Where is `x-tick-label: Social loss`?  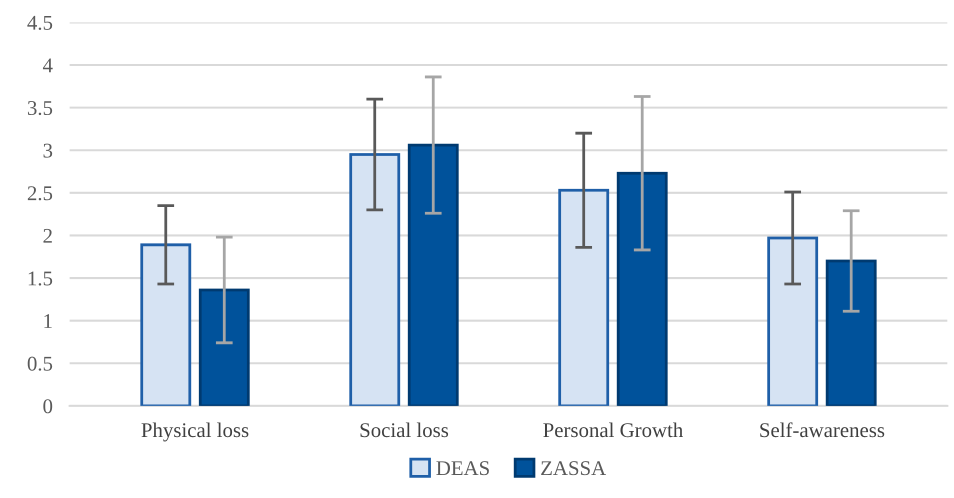 x-tick-label: Social loss is located at coordinates (404, 430).